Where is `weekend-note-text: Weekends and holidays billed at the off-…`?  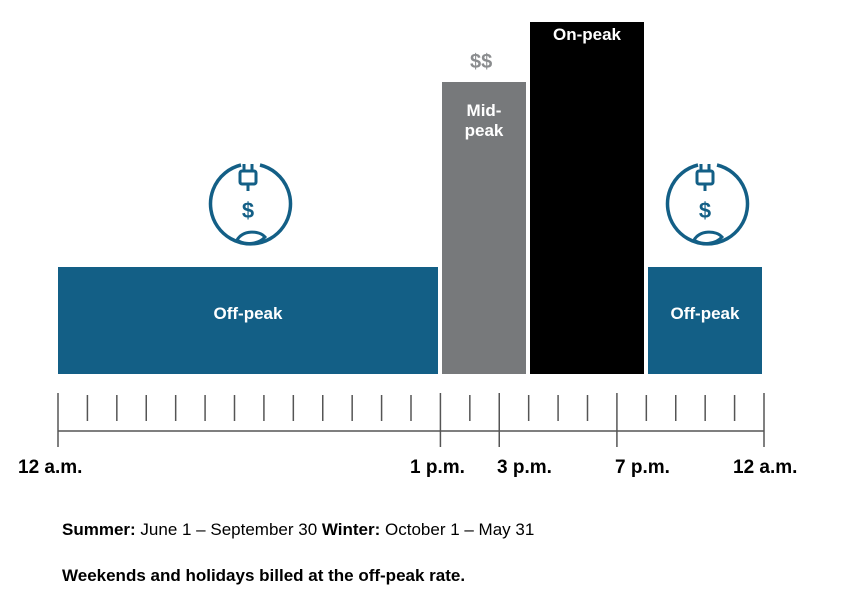
weekend-note-text: Weekends and holidays billed at the off-… is located at coordinates (264, 575).